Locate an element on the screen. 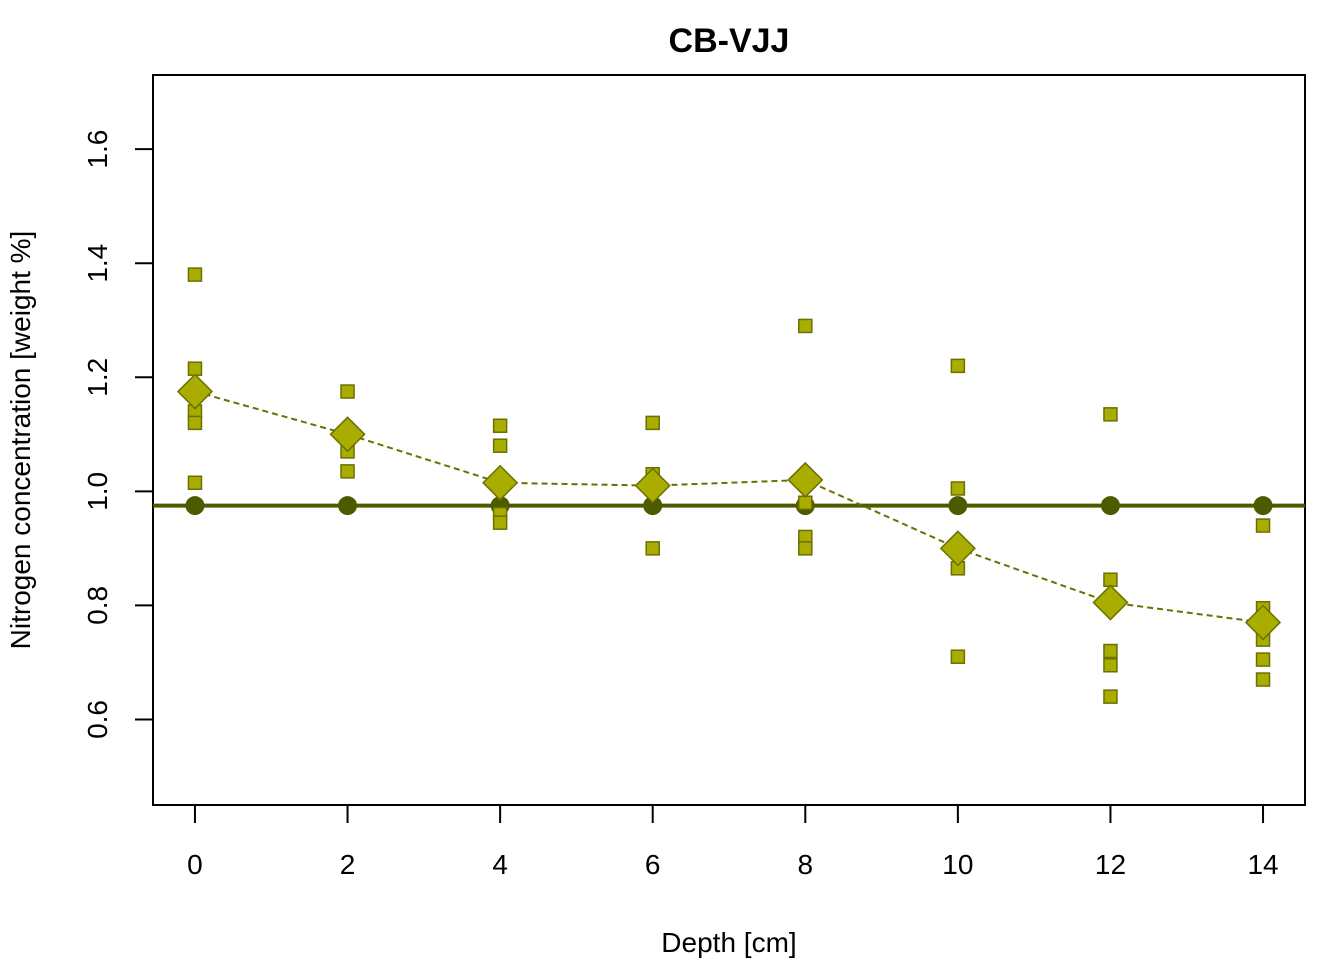  y-axis-label: Nitrogen concentration [weight %] is located at coordinates (20, 440).